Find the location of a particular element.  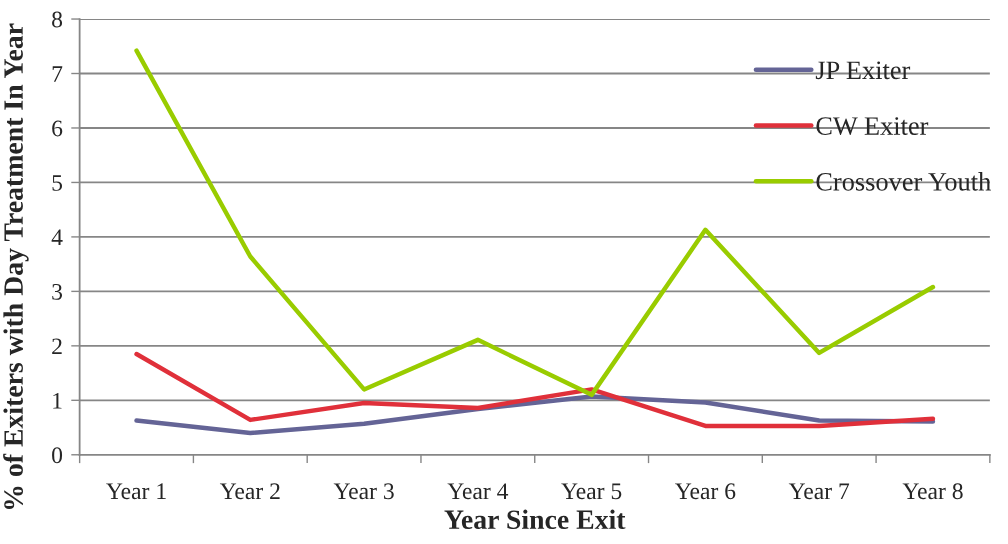

y-tick-label: 2 is located at coordinates (57, 346).